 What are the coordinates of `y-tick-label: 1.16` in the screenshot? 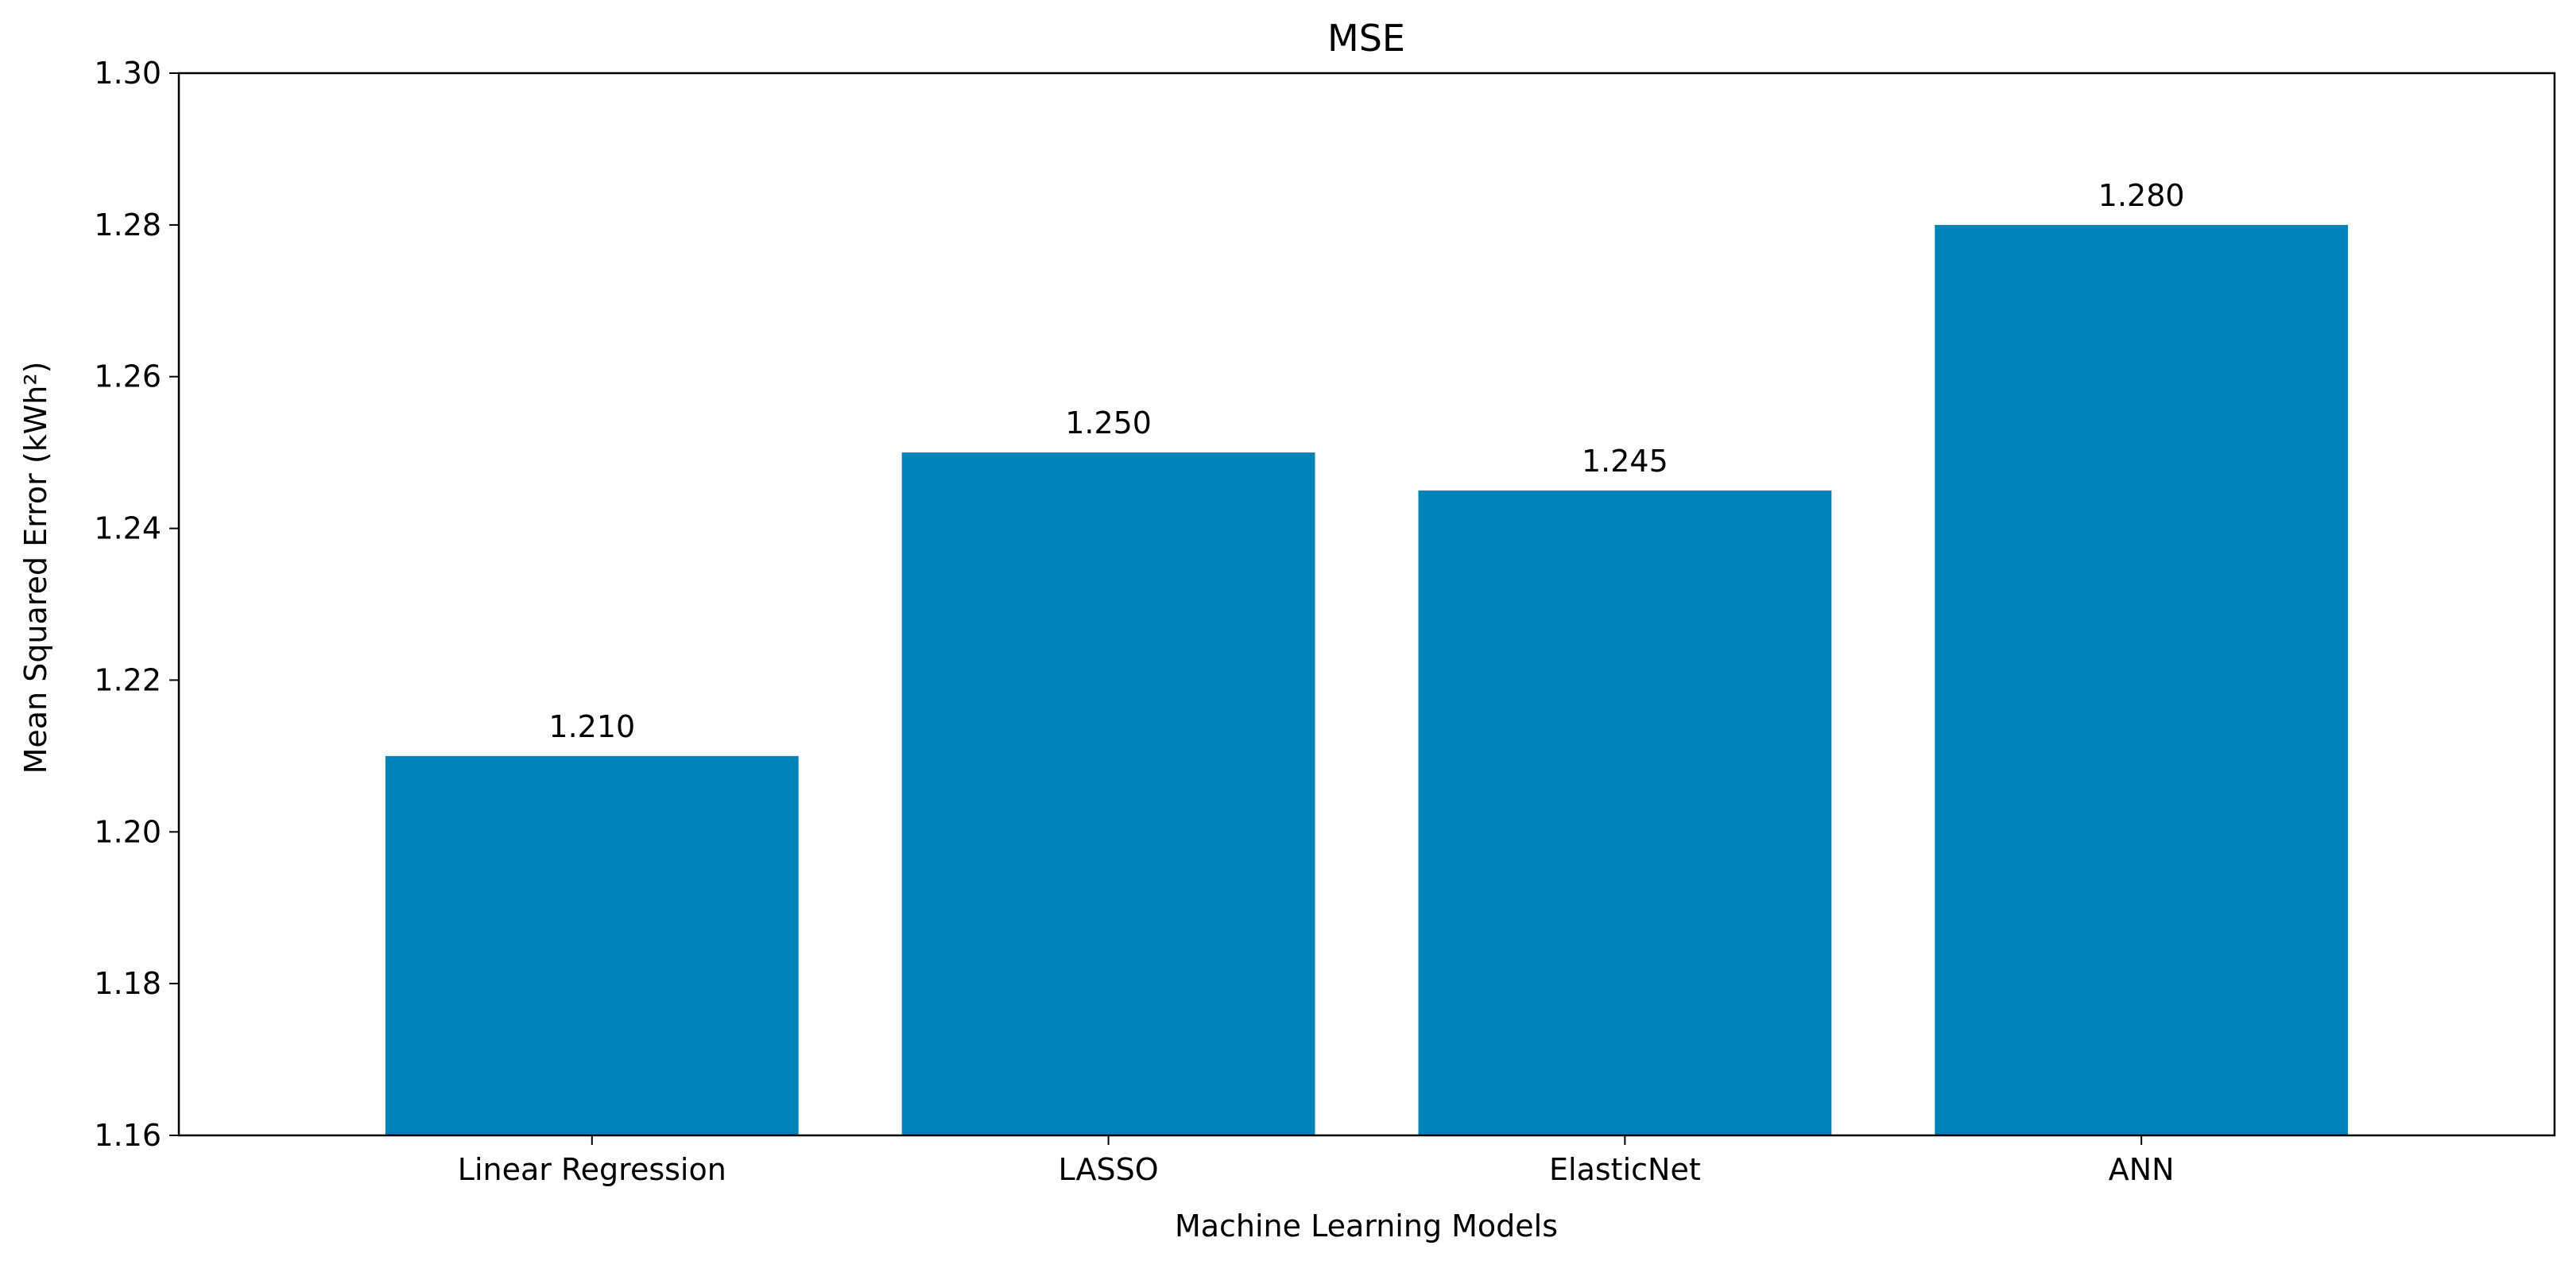 It's located at (127, 1135).